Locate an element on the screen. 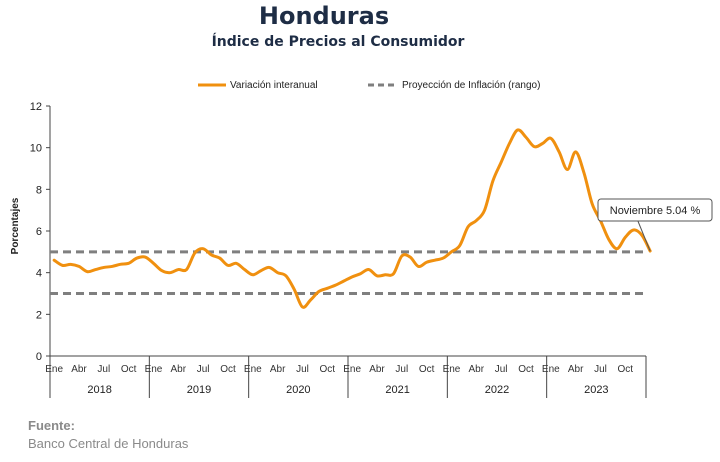 The width and height of the screenshot is (720, 462). y-tick-label: 2 is located at coordinates (39, 315).